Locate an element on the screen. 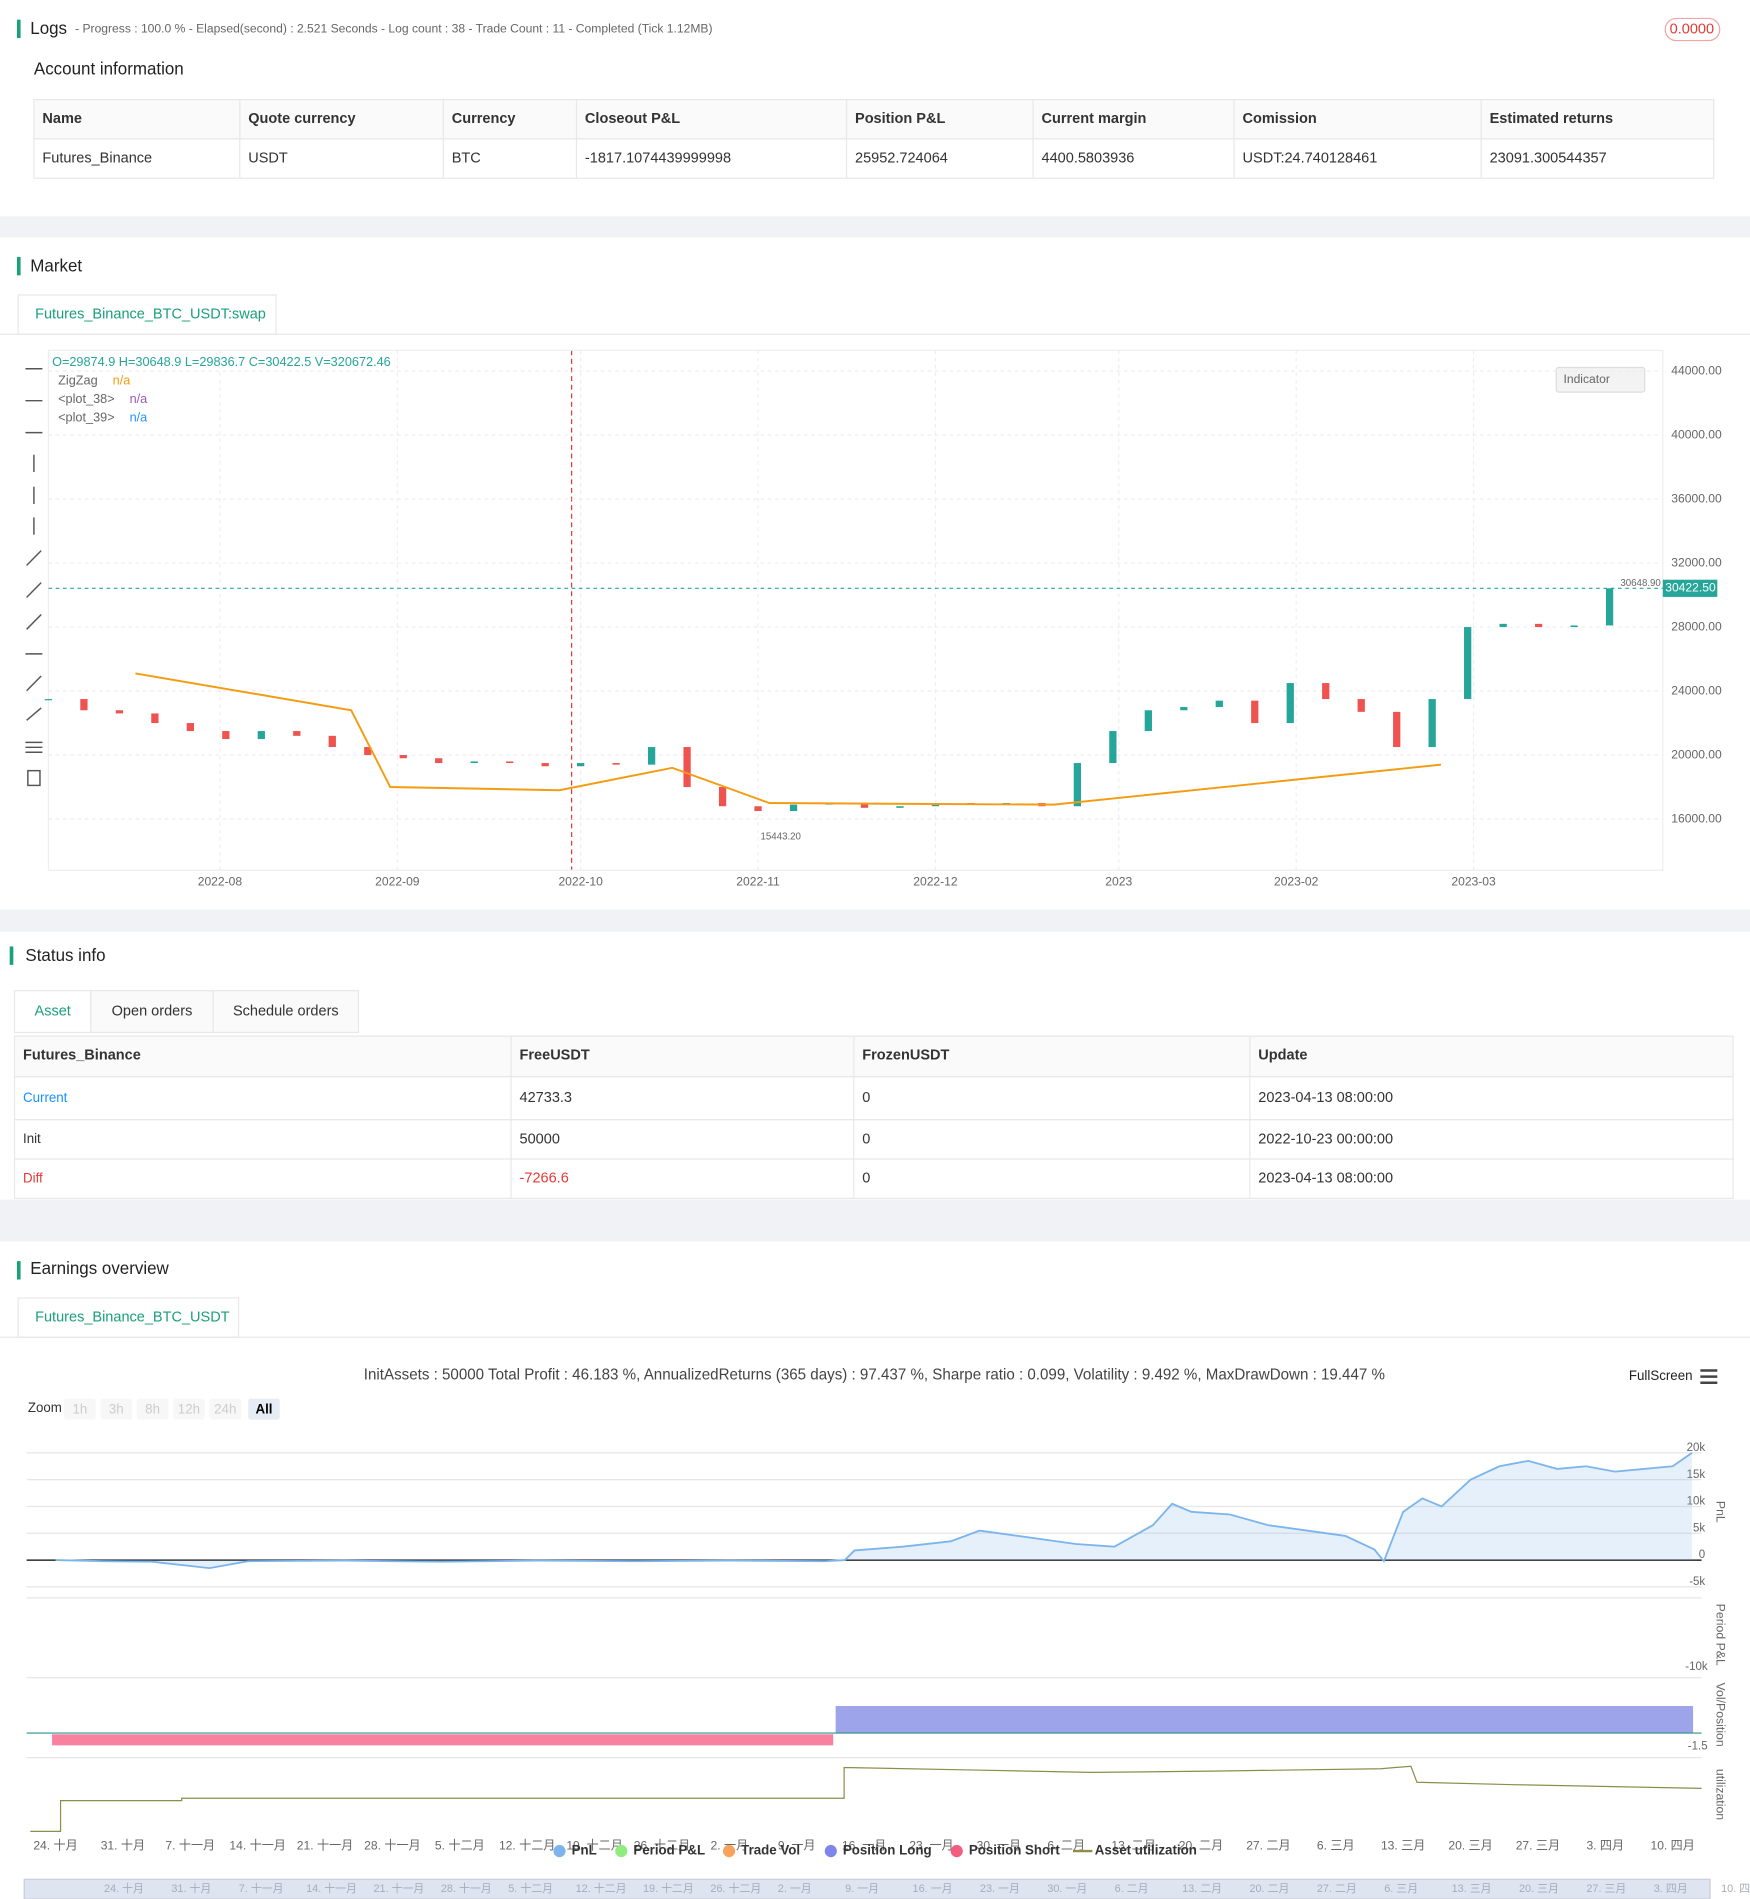 Image resolution: width=1750 pixels, height=1899 pixels. nav-label: 6. 三月 is located at coordinates (1401, 1889).